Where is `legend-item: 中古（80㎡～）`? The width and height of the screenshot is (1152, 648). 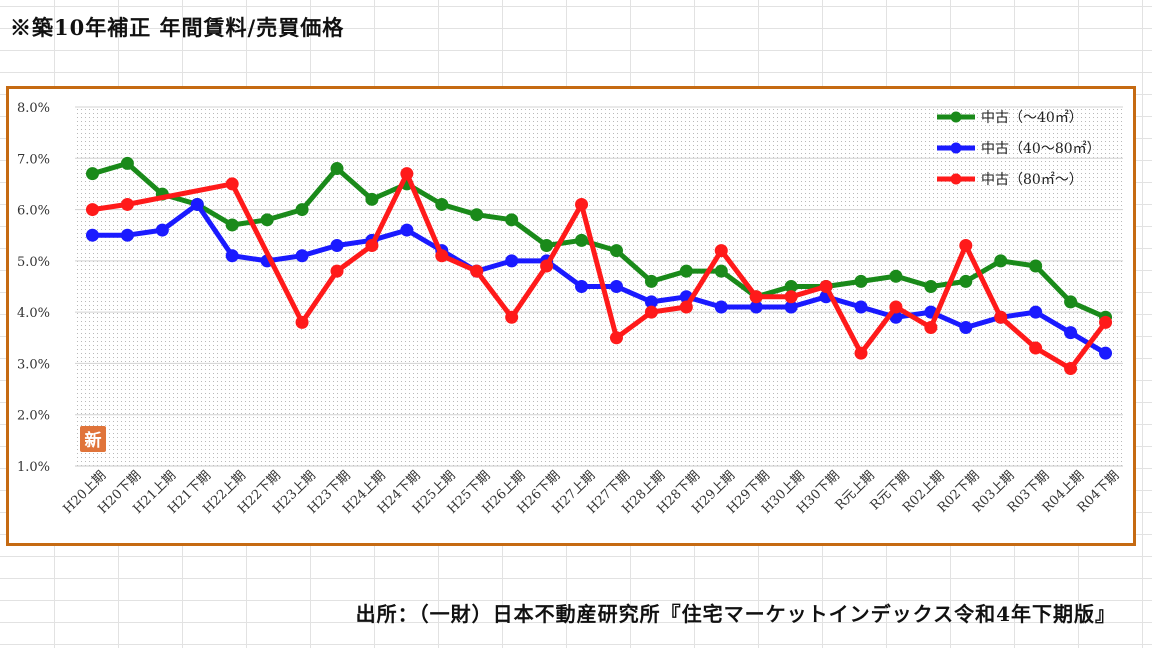 legend-item: 中古（80㎡～） is located at coordinates (1010, 180).